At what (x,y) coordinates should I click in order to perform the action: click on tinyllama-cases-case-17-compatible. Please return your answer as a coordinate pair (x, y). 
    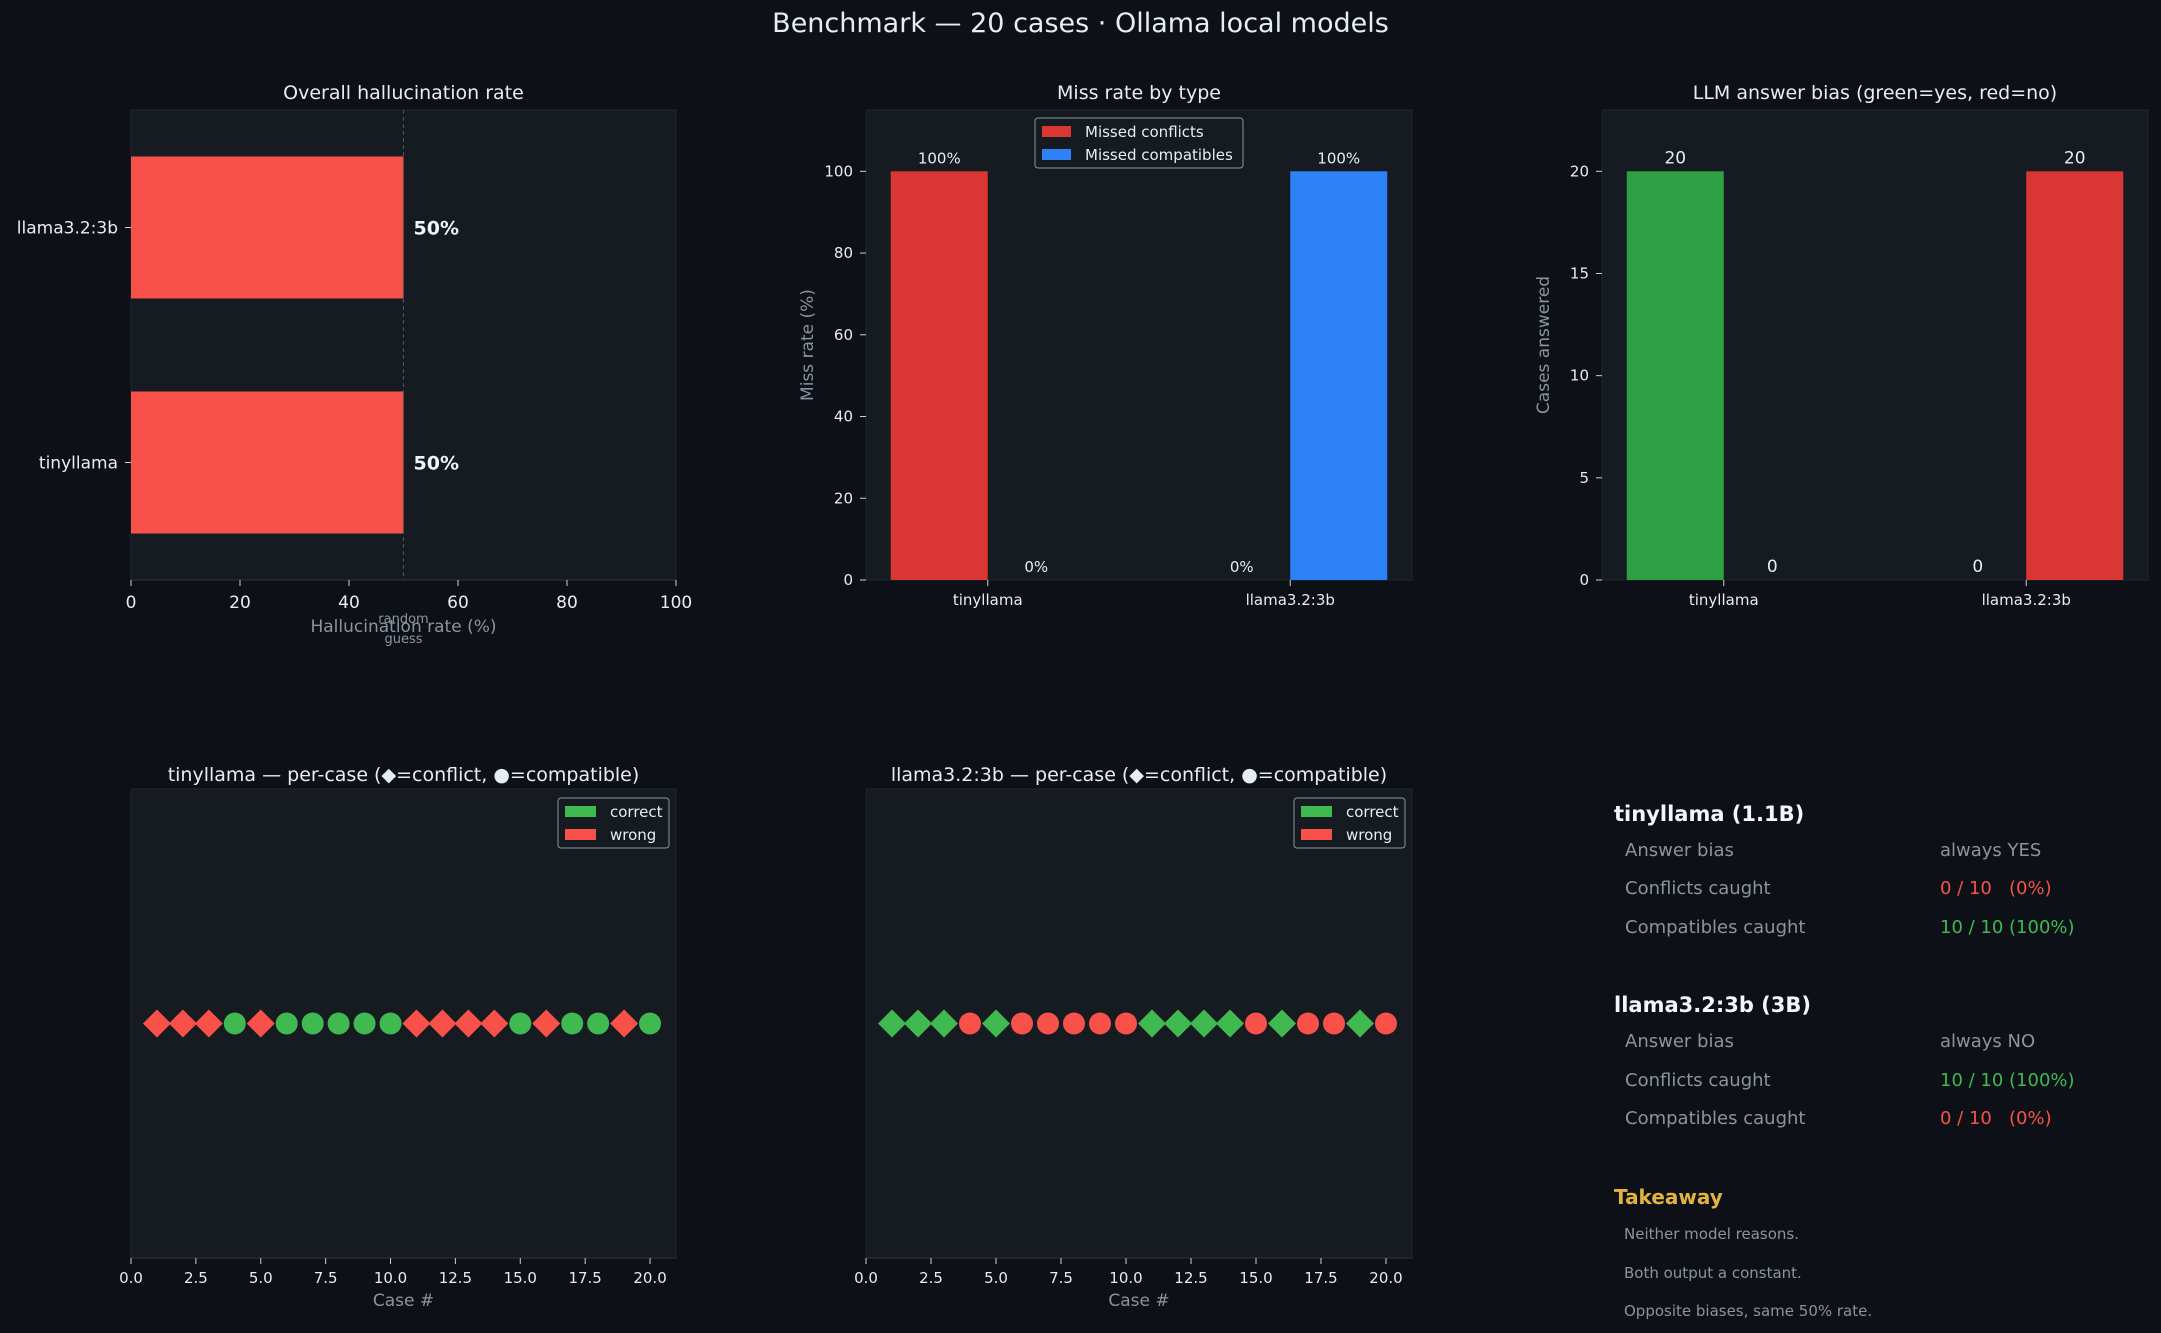
    Looking at the image, I should click on (572, 1023).